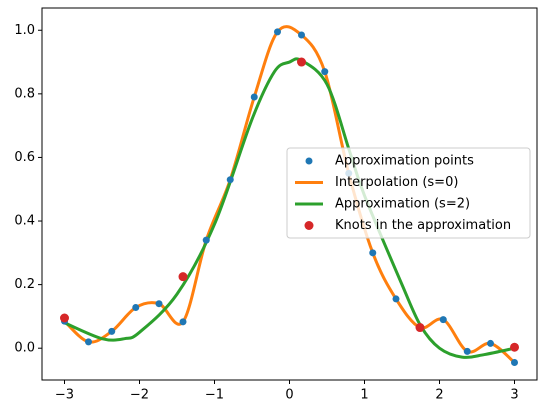 The image size is (547, 417). Describe the element at coordinates (289, 395) in the screenshot. I see `x-tick-label: 0` at that location.